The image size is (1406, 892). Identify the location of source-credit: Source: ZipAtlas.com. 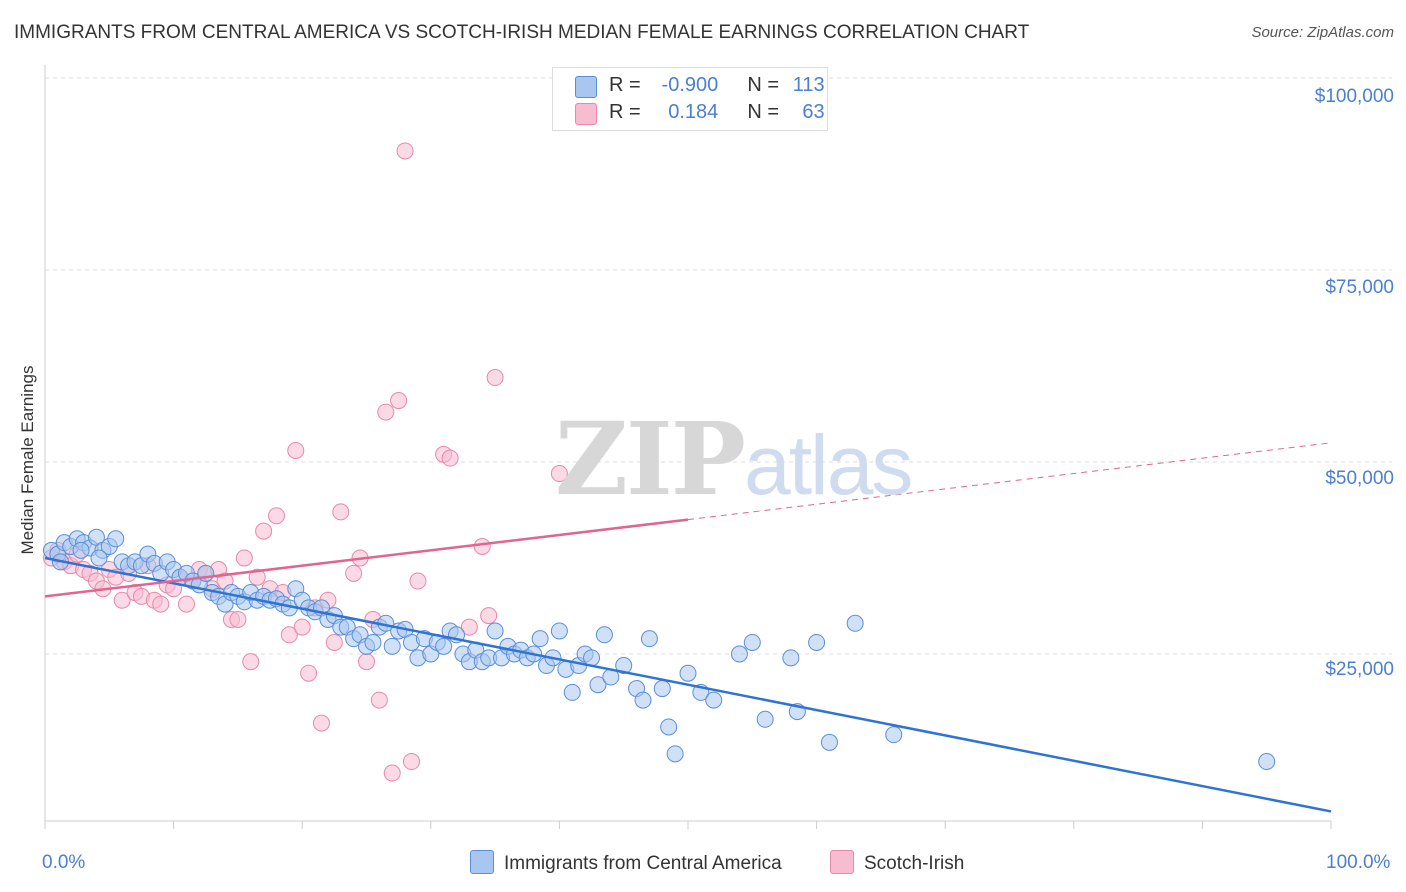
(1322, 32).